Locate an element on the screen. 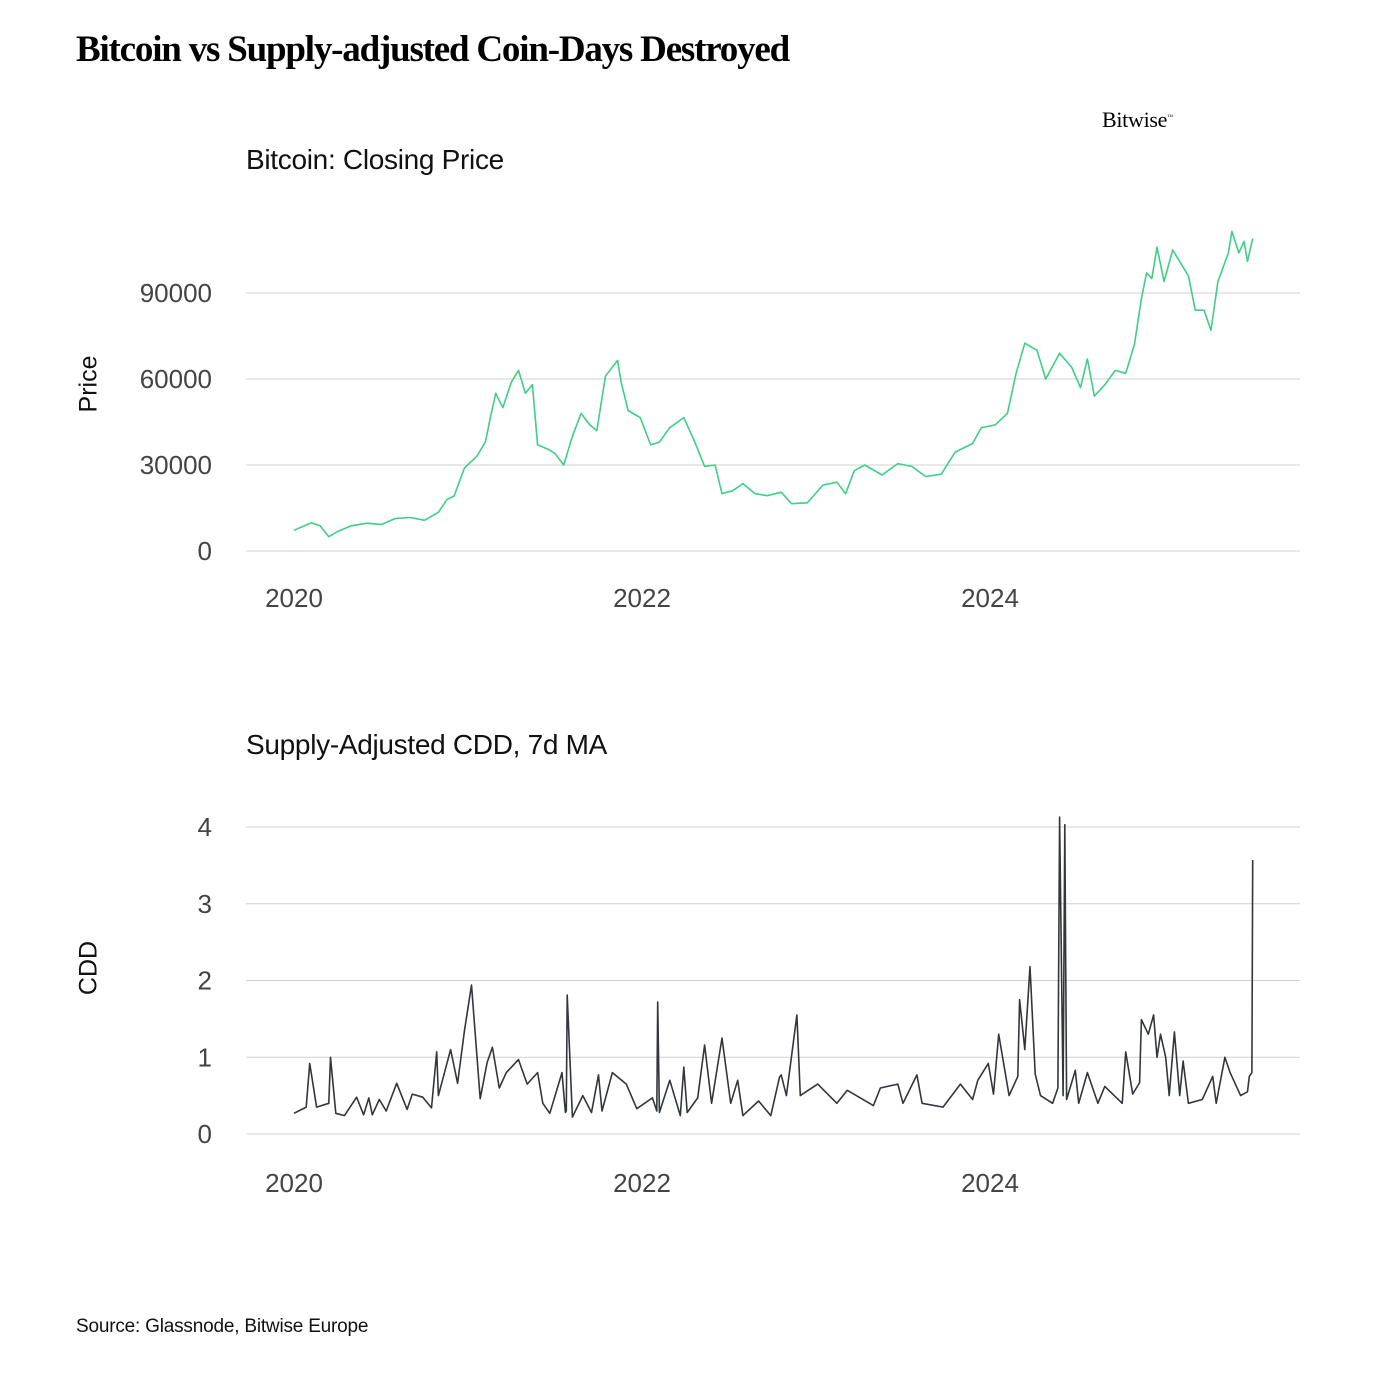 This screenshot has height=1377, width=1377. price-y-tick-label: 90000 is located at coordinates (176, 293).